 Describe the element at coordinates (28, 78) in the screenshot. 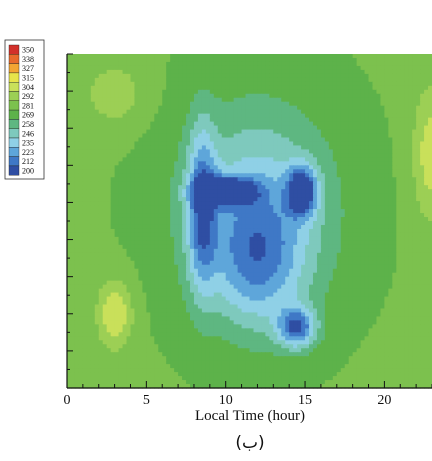

I see `legend-label: 315` at that location.